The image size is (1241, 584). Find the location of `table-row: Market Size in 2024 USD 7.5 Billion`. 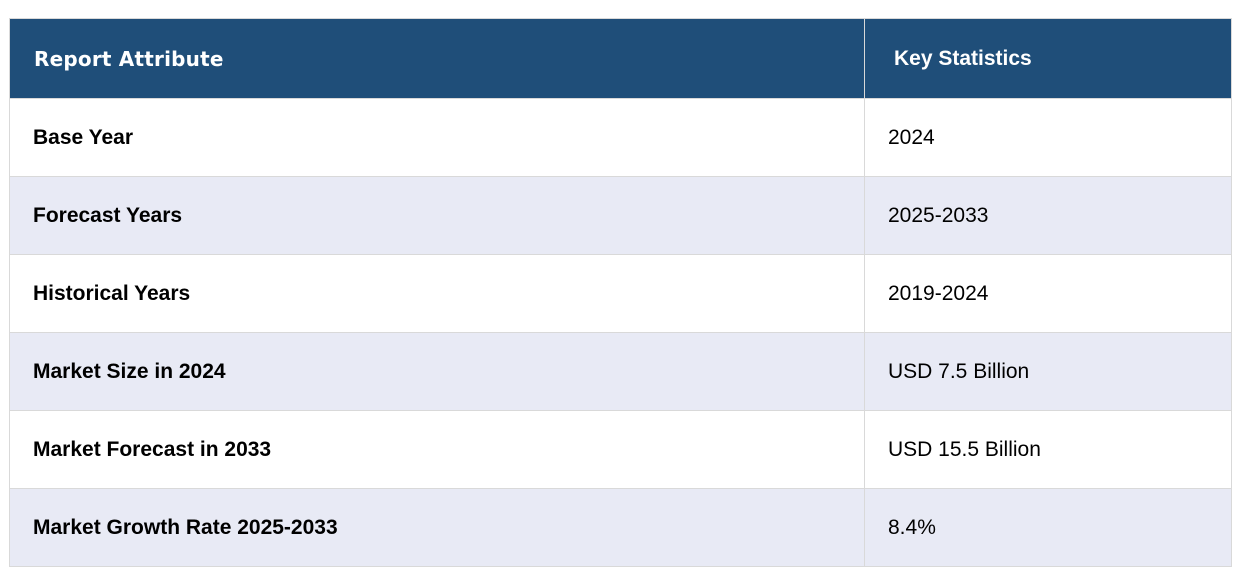

table-row: Market Size in 2024 USD 7.5 Billion is located at coordinates (620, 371).